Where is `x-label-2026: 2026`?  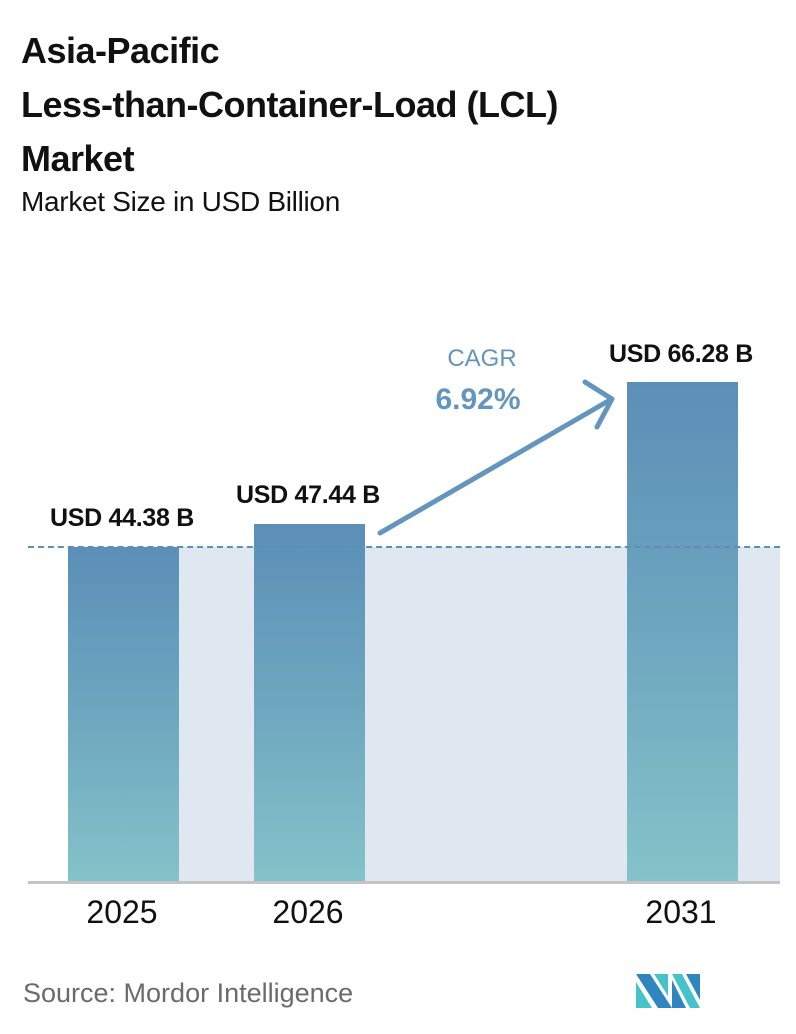 x-label-2026: 2026 is located at coordinates (308, 912).